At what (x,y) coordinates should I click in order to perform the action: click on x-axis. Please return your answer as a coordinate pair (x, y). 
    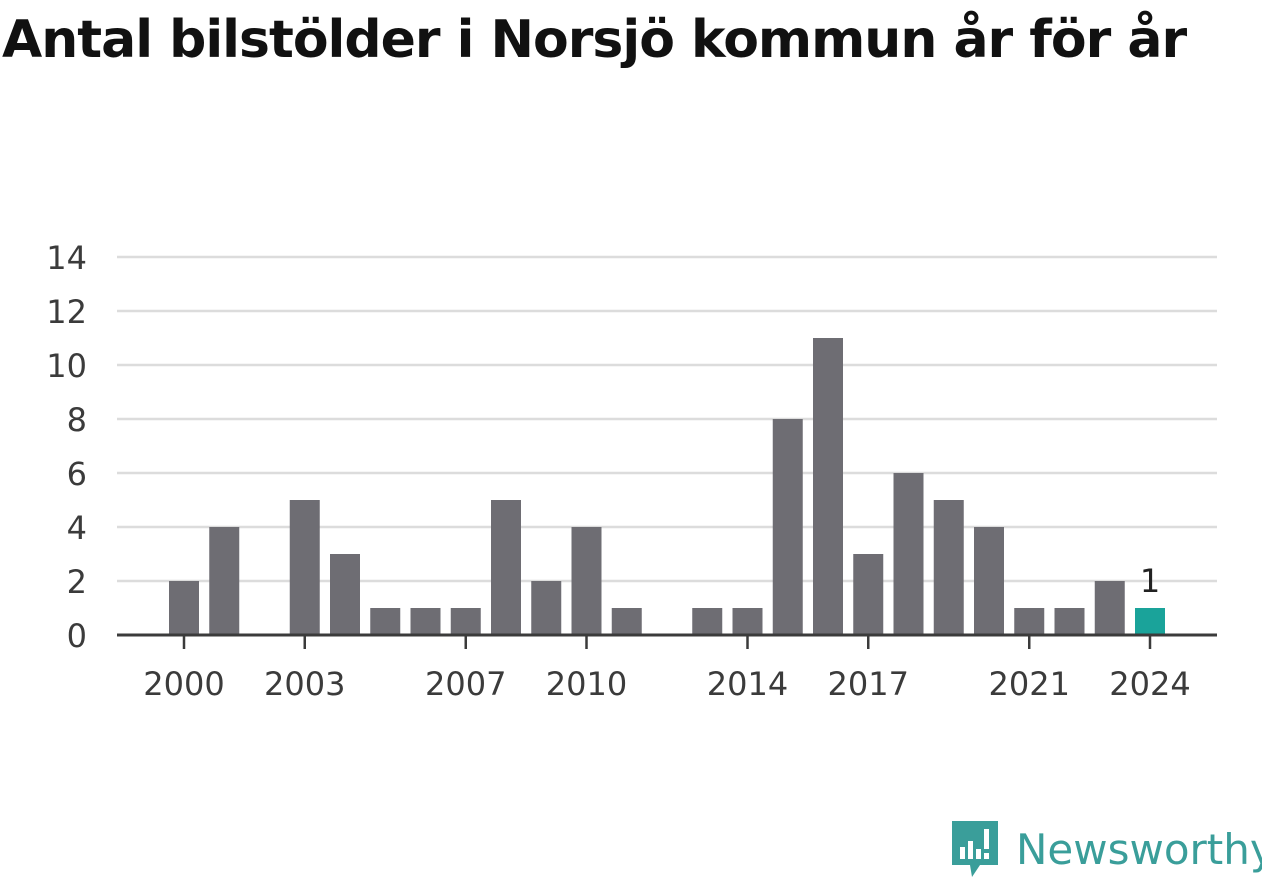
    Looking at the image, I should click on (667, 641).